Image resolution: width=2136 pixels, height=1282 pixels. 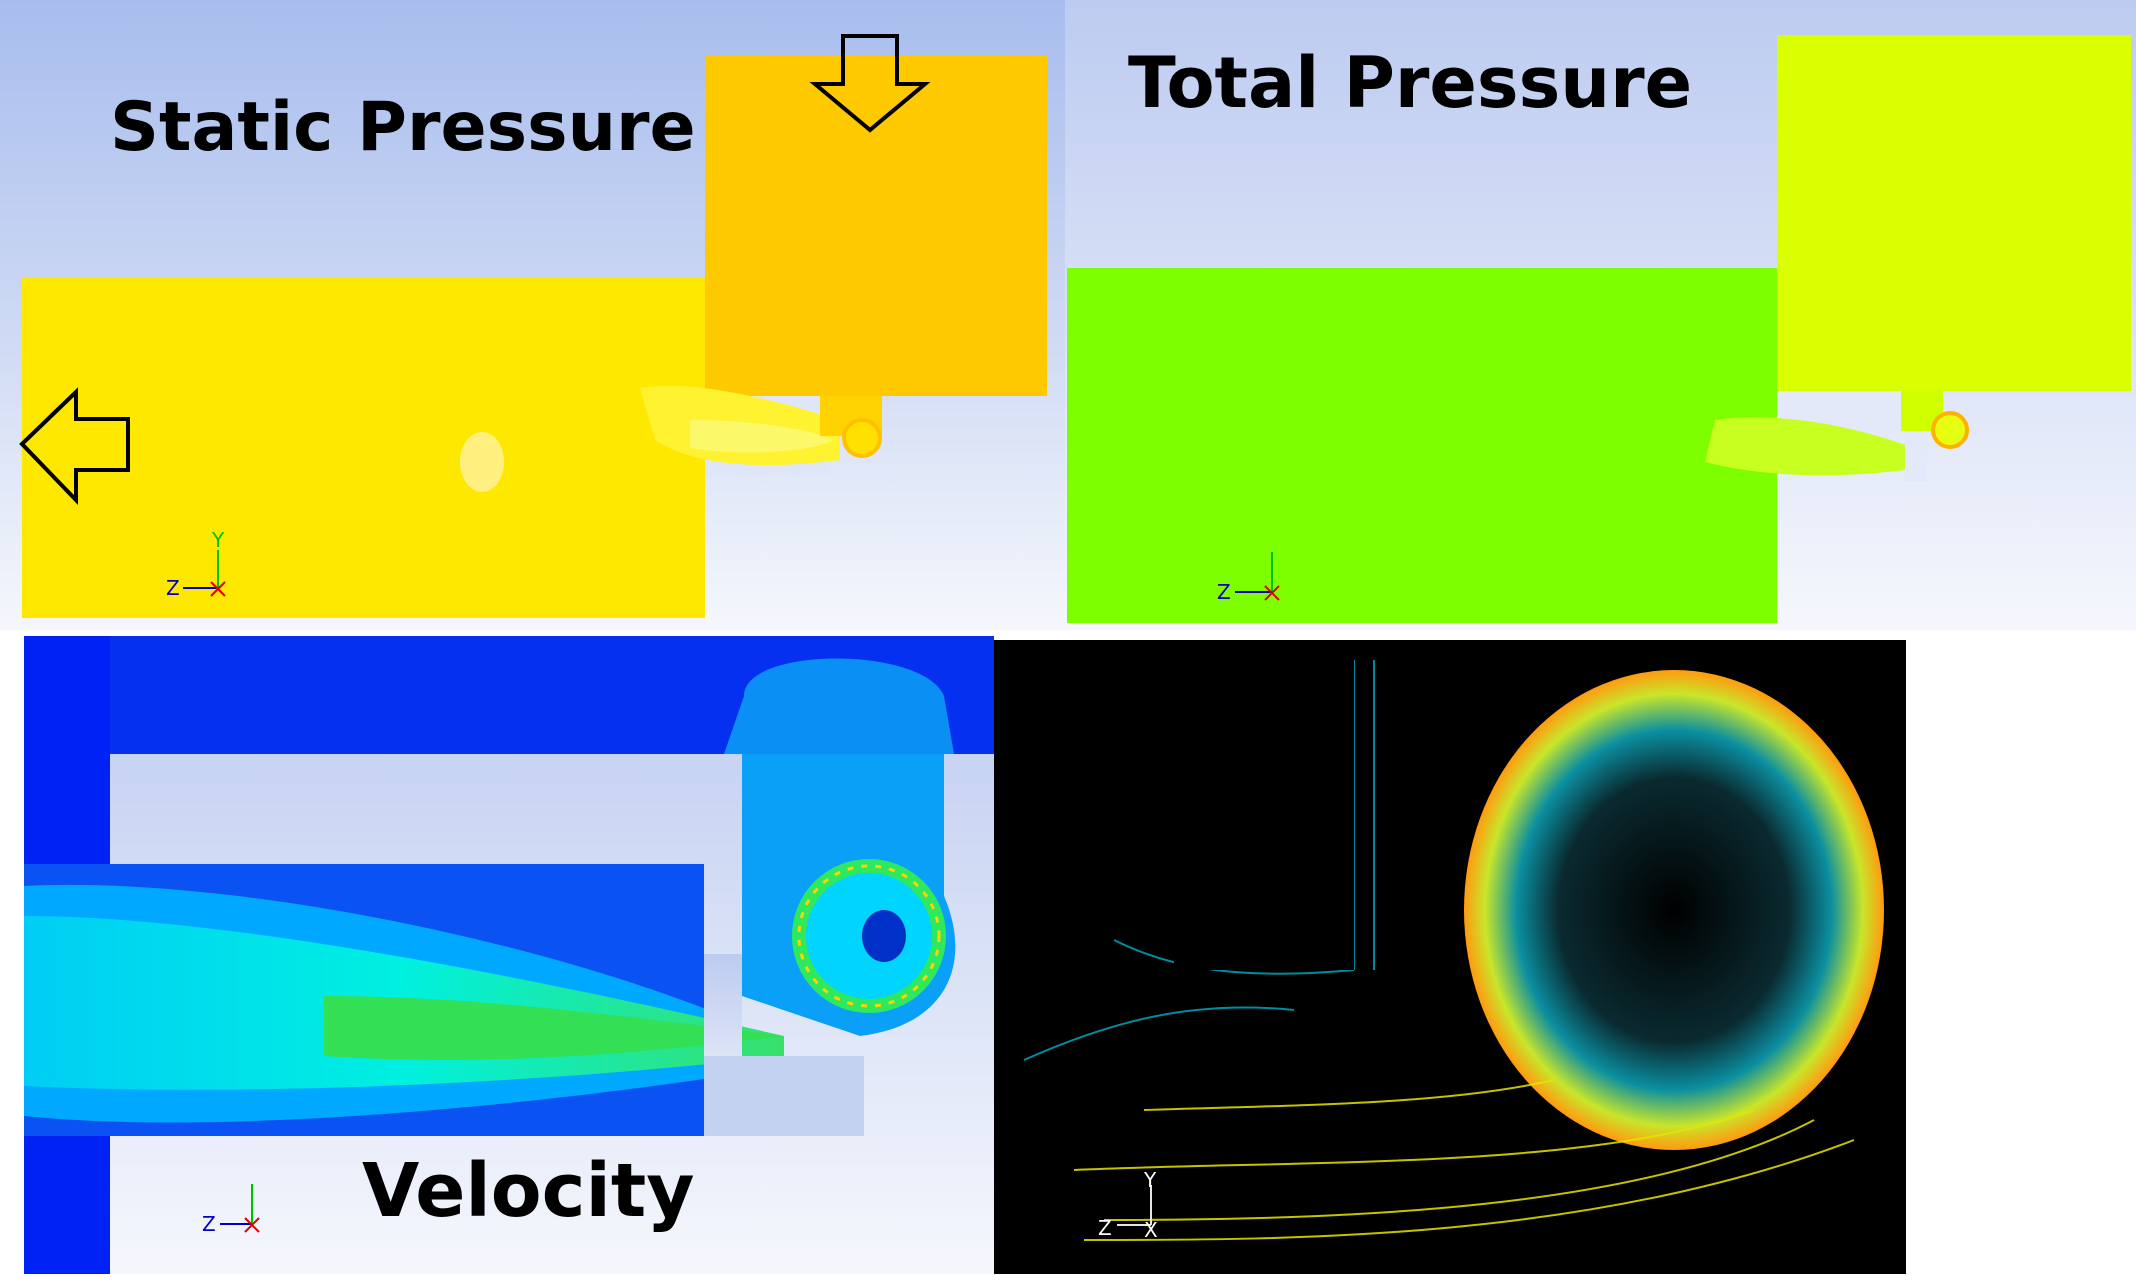 I want to click on arrow-left-outline-icon, so click(x=74, y=446).